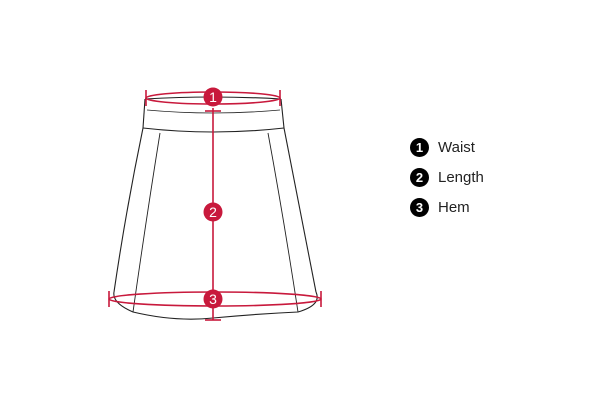 Image resolution: width=600 pixels, height=400 pixels. I want to click on skirt-left-side, so click(128, 210).